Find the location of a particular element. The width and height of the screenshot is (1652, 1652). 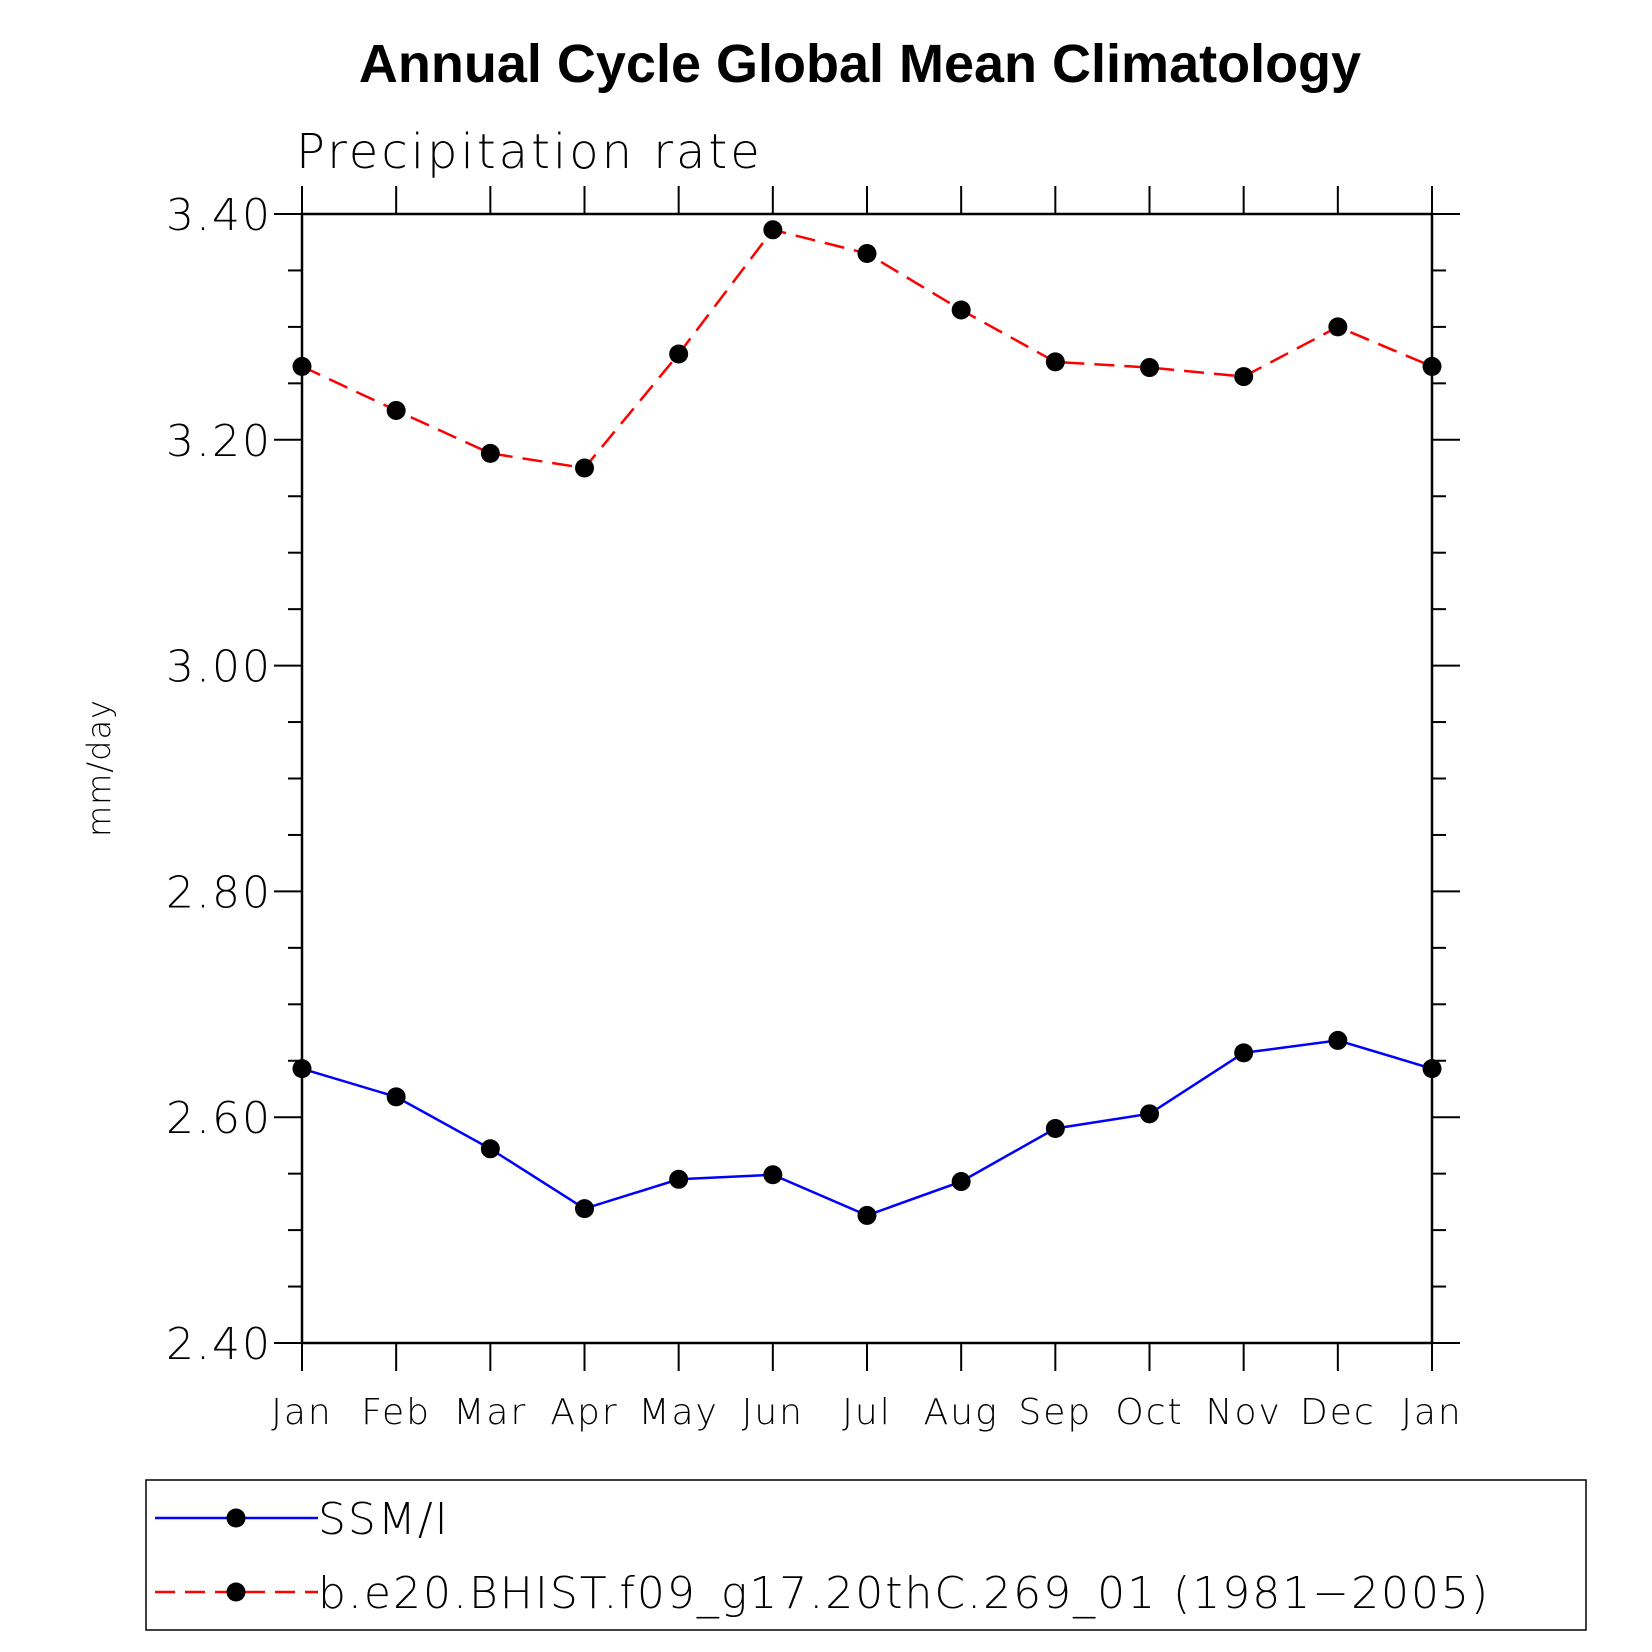

x-tick-label: Dec is located at coordinates (1338, 1412).